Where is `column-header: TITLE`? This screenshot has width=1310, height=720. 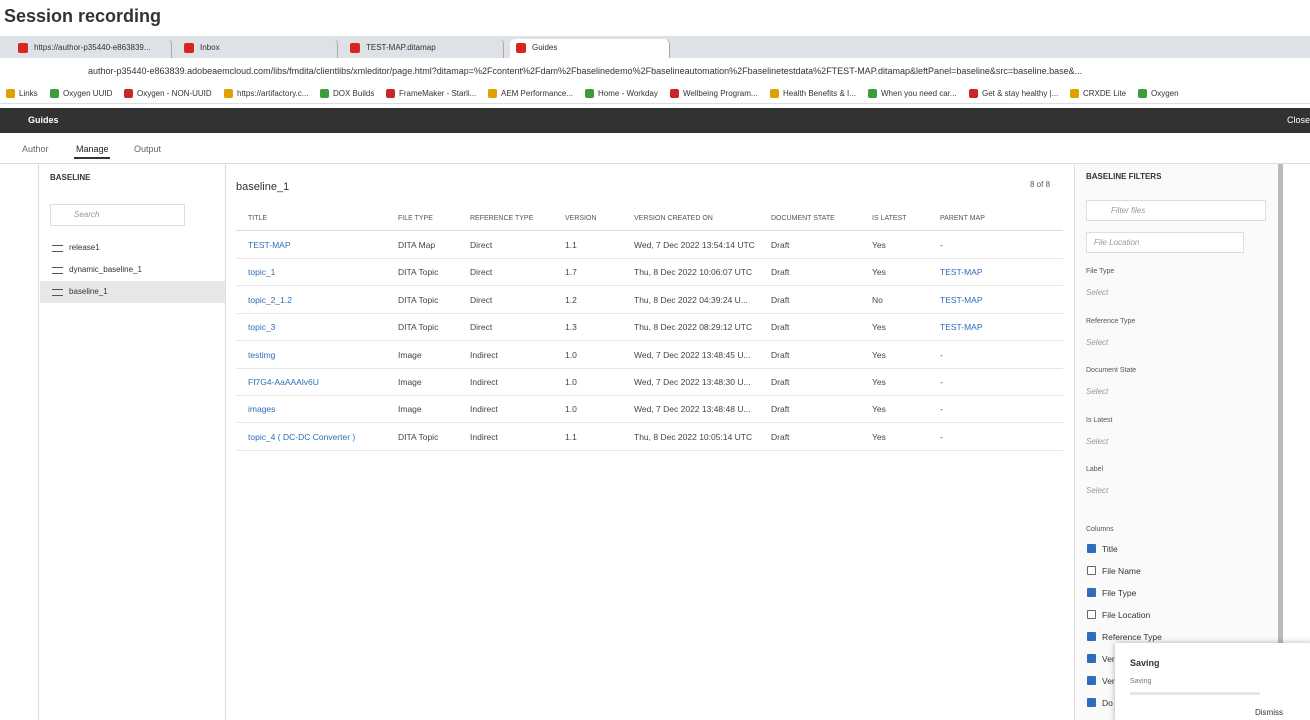 column-header: TITLE is located at coordinates (258, 218).